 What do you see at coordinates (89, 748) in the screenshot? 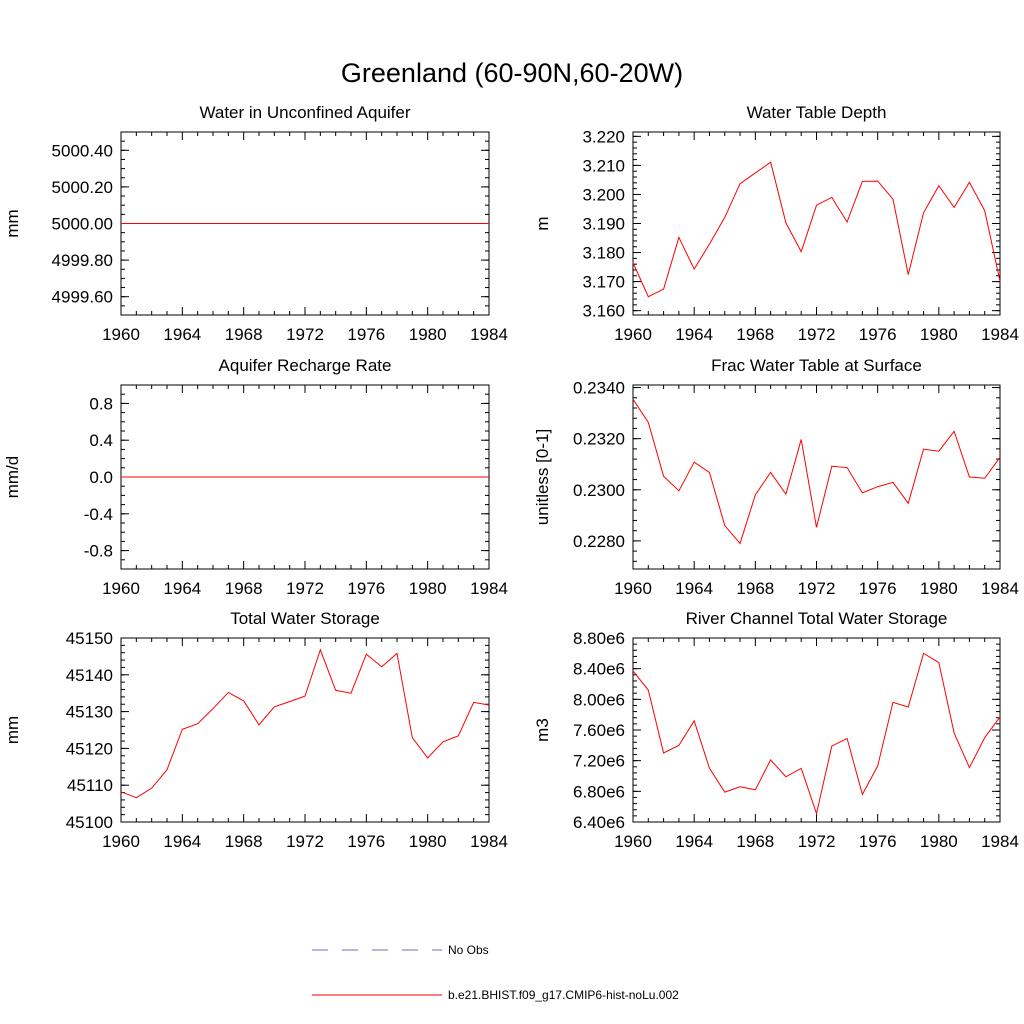
I see `chart-5-y-tick-label: 45120` at bounding box center [89, 748].